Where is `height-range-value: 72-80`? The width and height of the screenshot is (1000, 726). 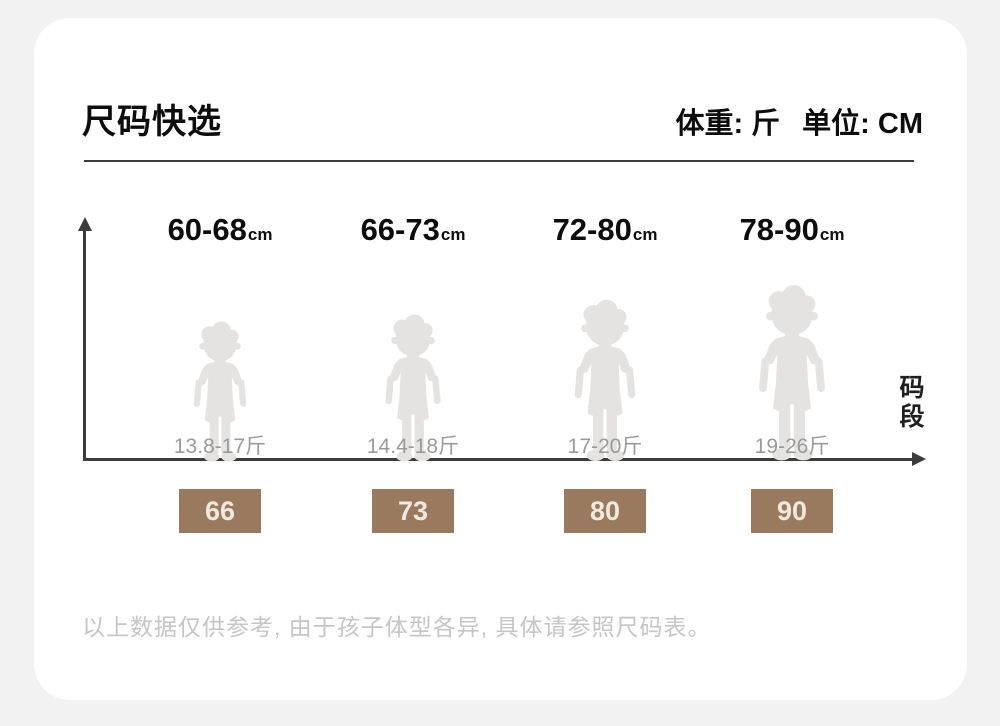
height-range-value: 72-80 is located at coordinates (592, 229).